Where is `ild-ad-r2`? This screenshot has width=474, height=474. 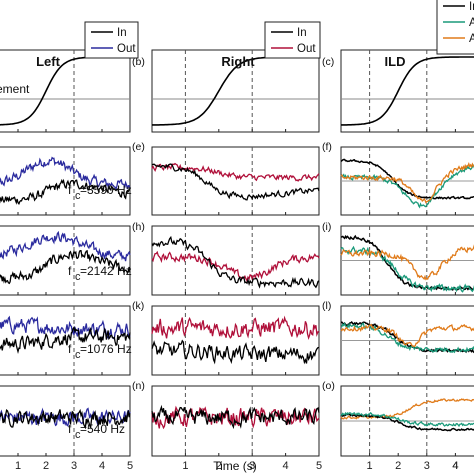
ild-ad-r2 is located at coordinates (407, 269).